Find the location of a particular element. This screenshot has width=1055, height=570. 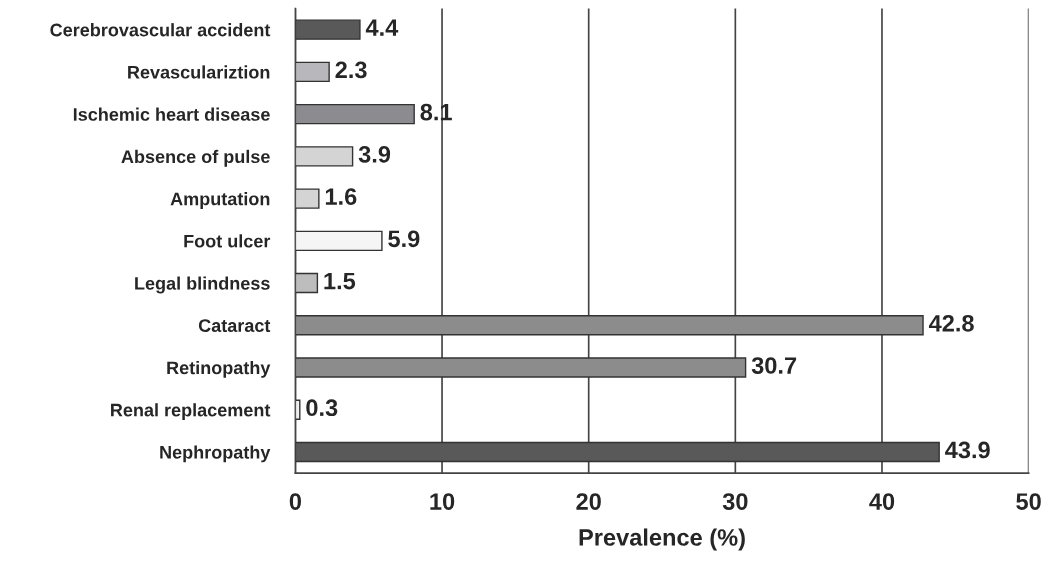

data-label: 0.3 is located at coordinates (322, 408).